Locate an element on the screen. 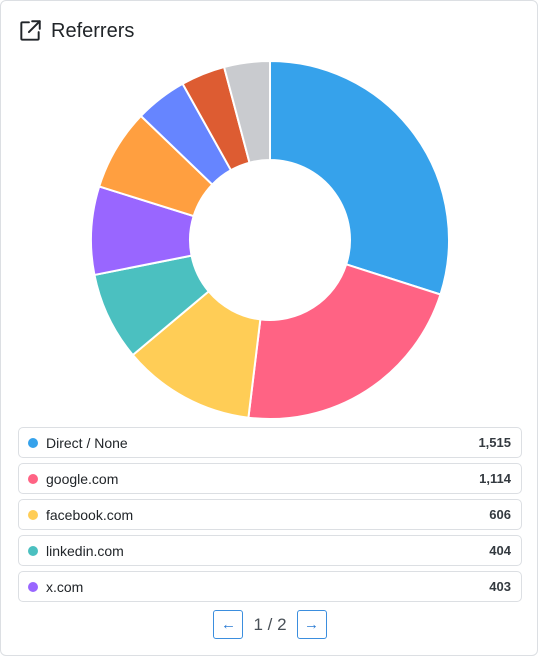  pagination: ← 1 / 2 → is located at coordinates (269, 624).